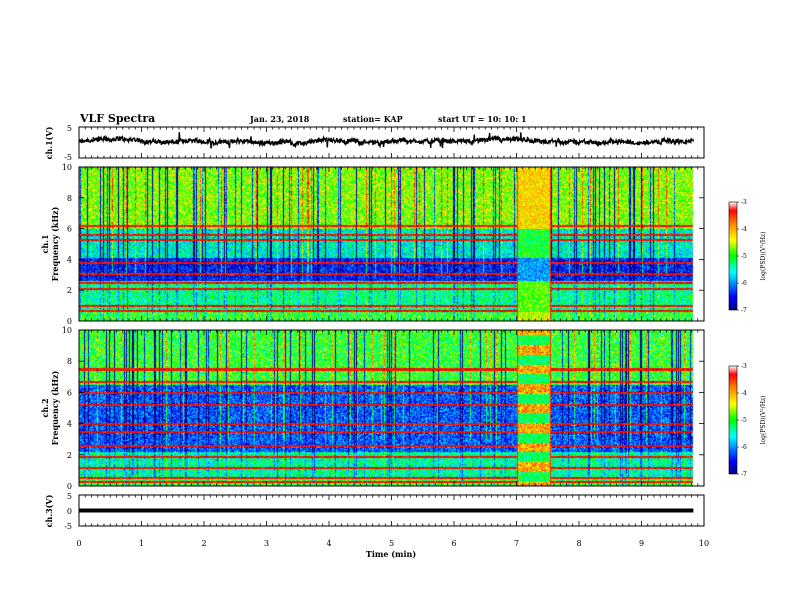 The height and width of the screenshot is (612, 792). What do you see at coordinates (55, 407) in the screenshot?
I see `ch2-spectrogram-ylabel: Frequency (kHz)` at bounding box center [55, 407].